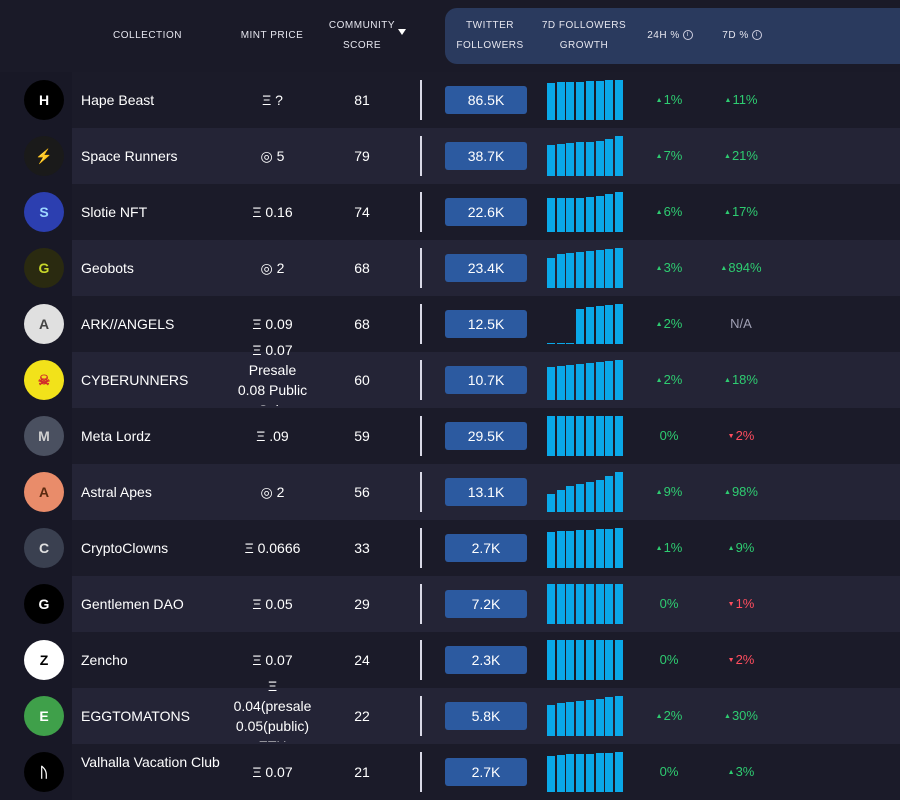 The image size is (900, 800). What do you see at coordinates (486, 268) in the screenshot?
I see `twitter-followers-badge: 23.4K` at bounding box center [486, 268].